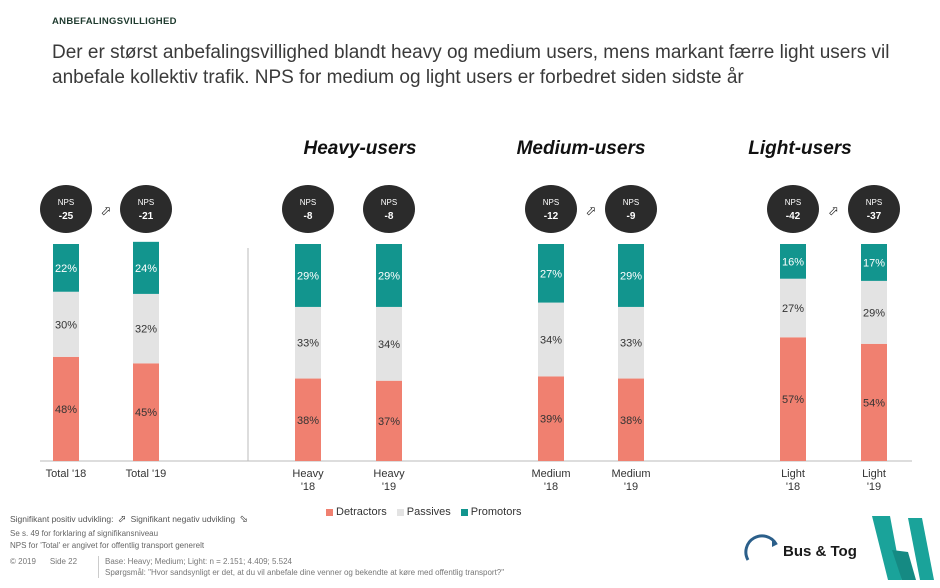 The width and height of the screenshot is (940, 588). What do you see at coordinates (833, 211) in the screenshot?
I see `significance-arrow-icon-3: ⬀` at bounding box center [833, 211].